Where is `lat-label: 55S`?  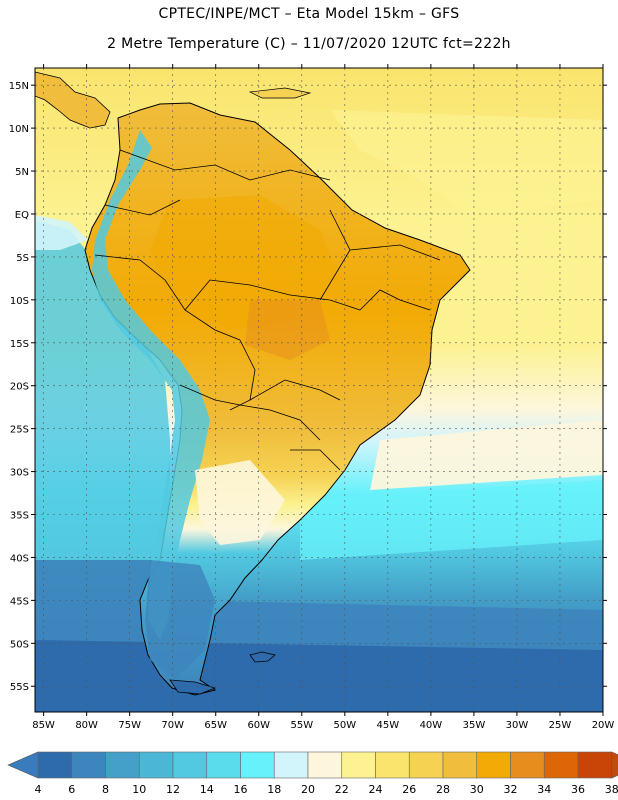 lat-label: 55S is located at coordinates (19, 687).